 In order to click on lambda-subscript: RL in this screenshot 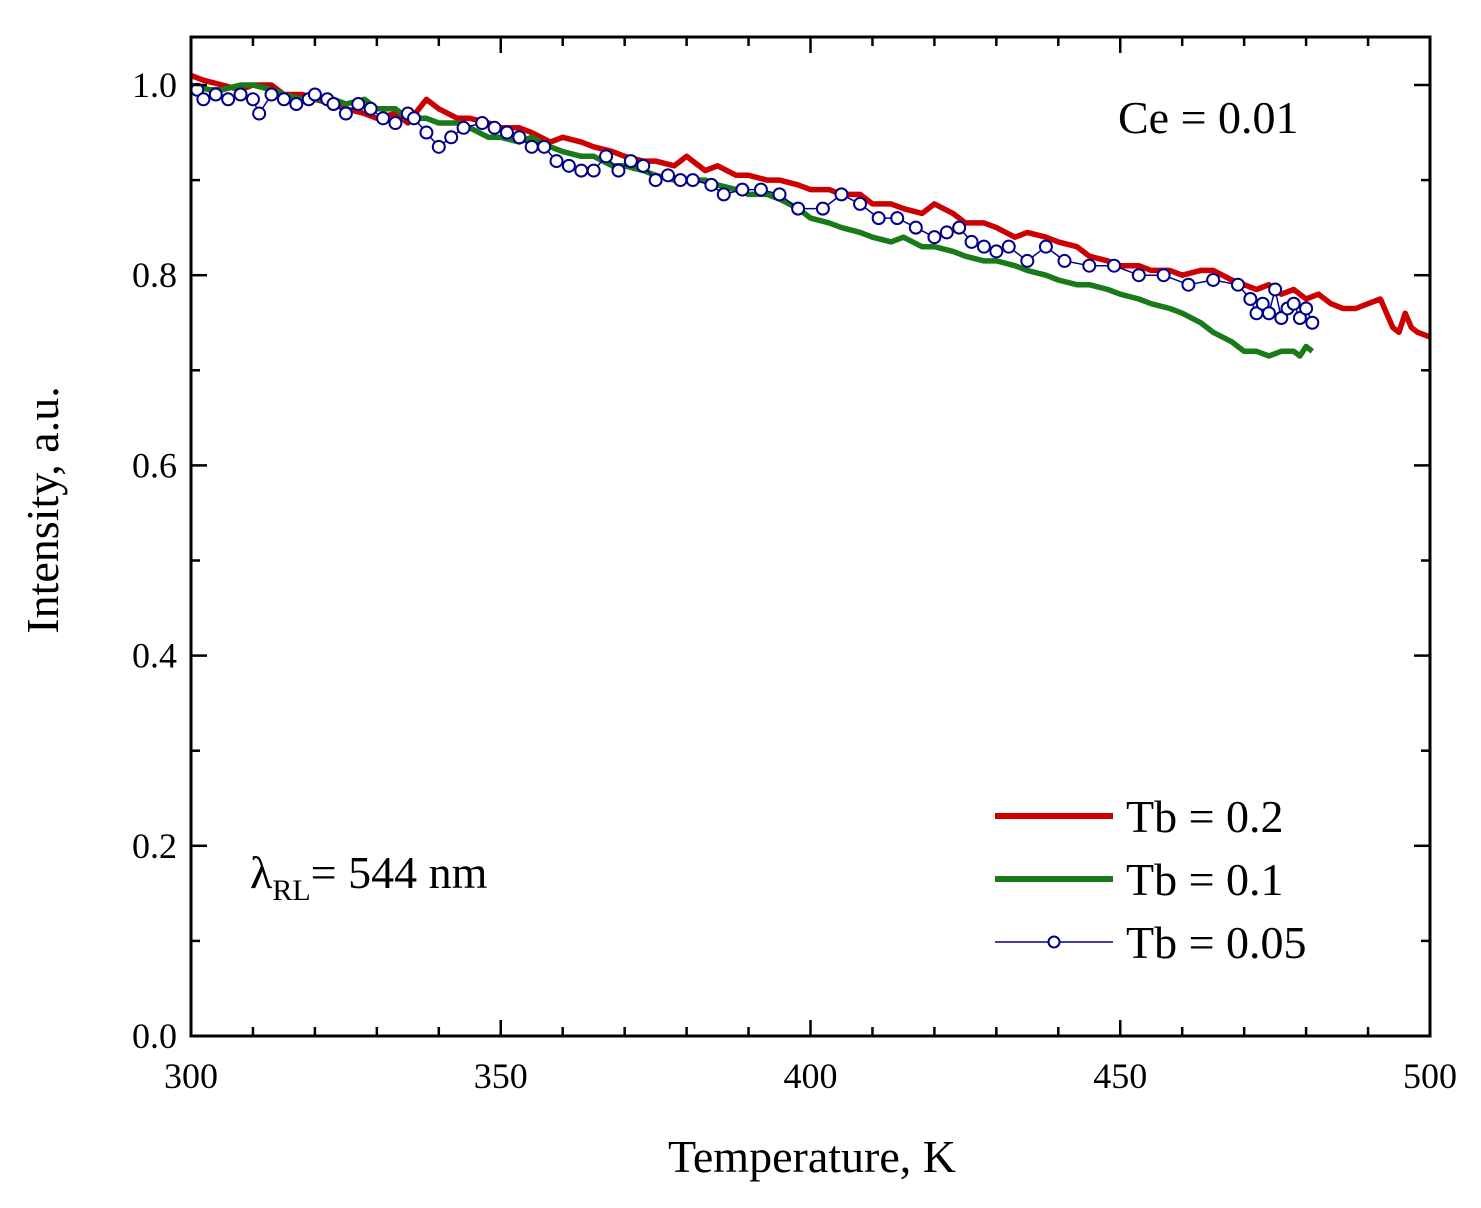, I will do `click(291, 890)`.